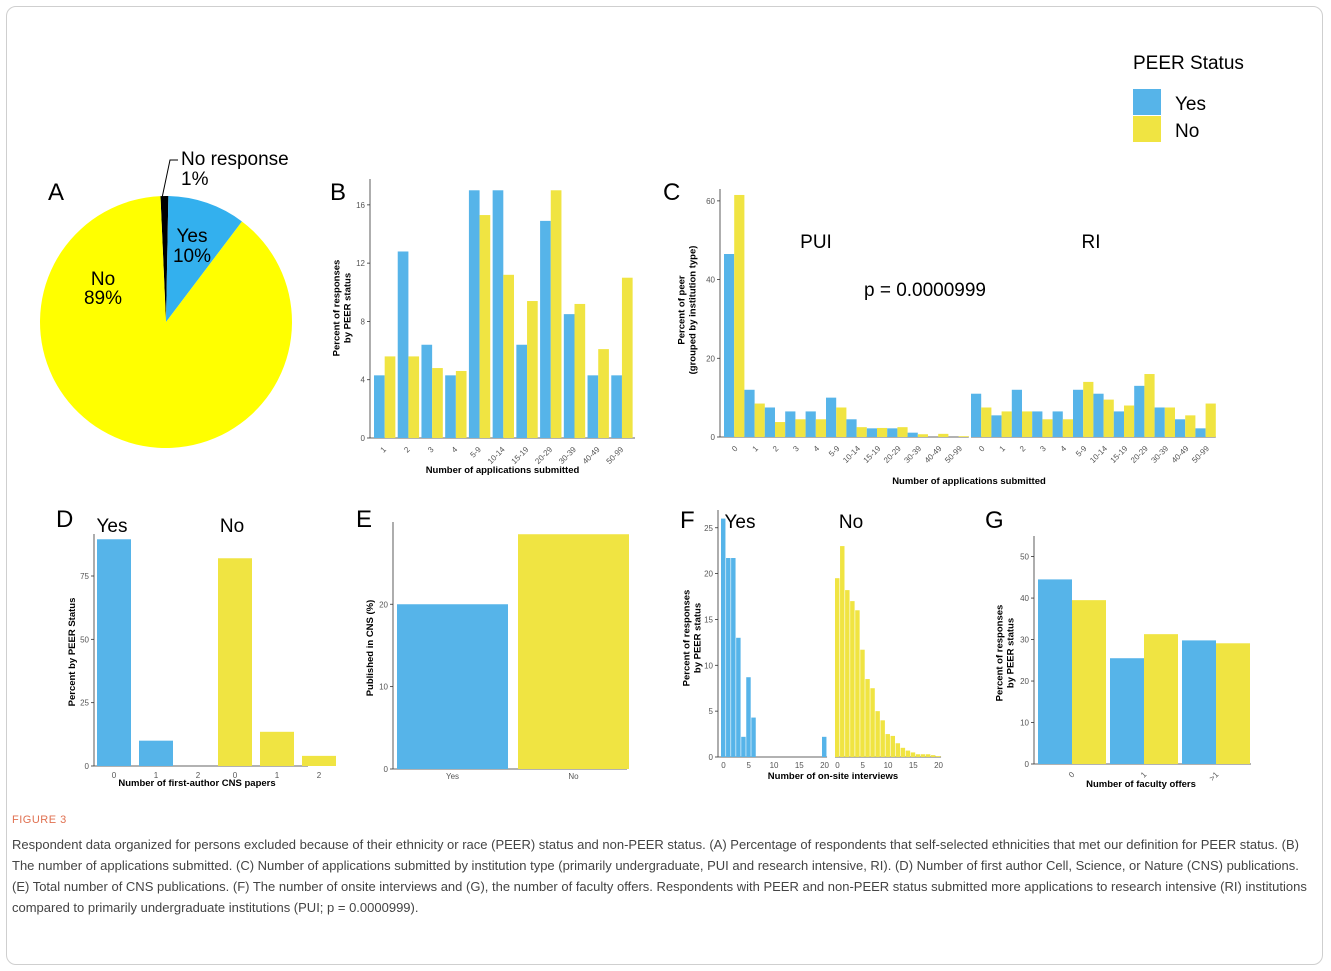 This screenshot has height=971, width=1331. Describe the element at coordinates (72, 652) in the screenshot. I see `chart-d-y-label: Percent by PEER Status` at that location.